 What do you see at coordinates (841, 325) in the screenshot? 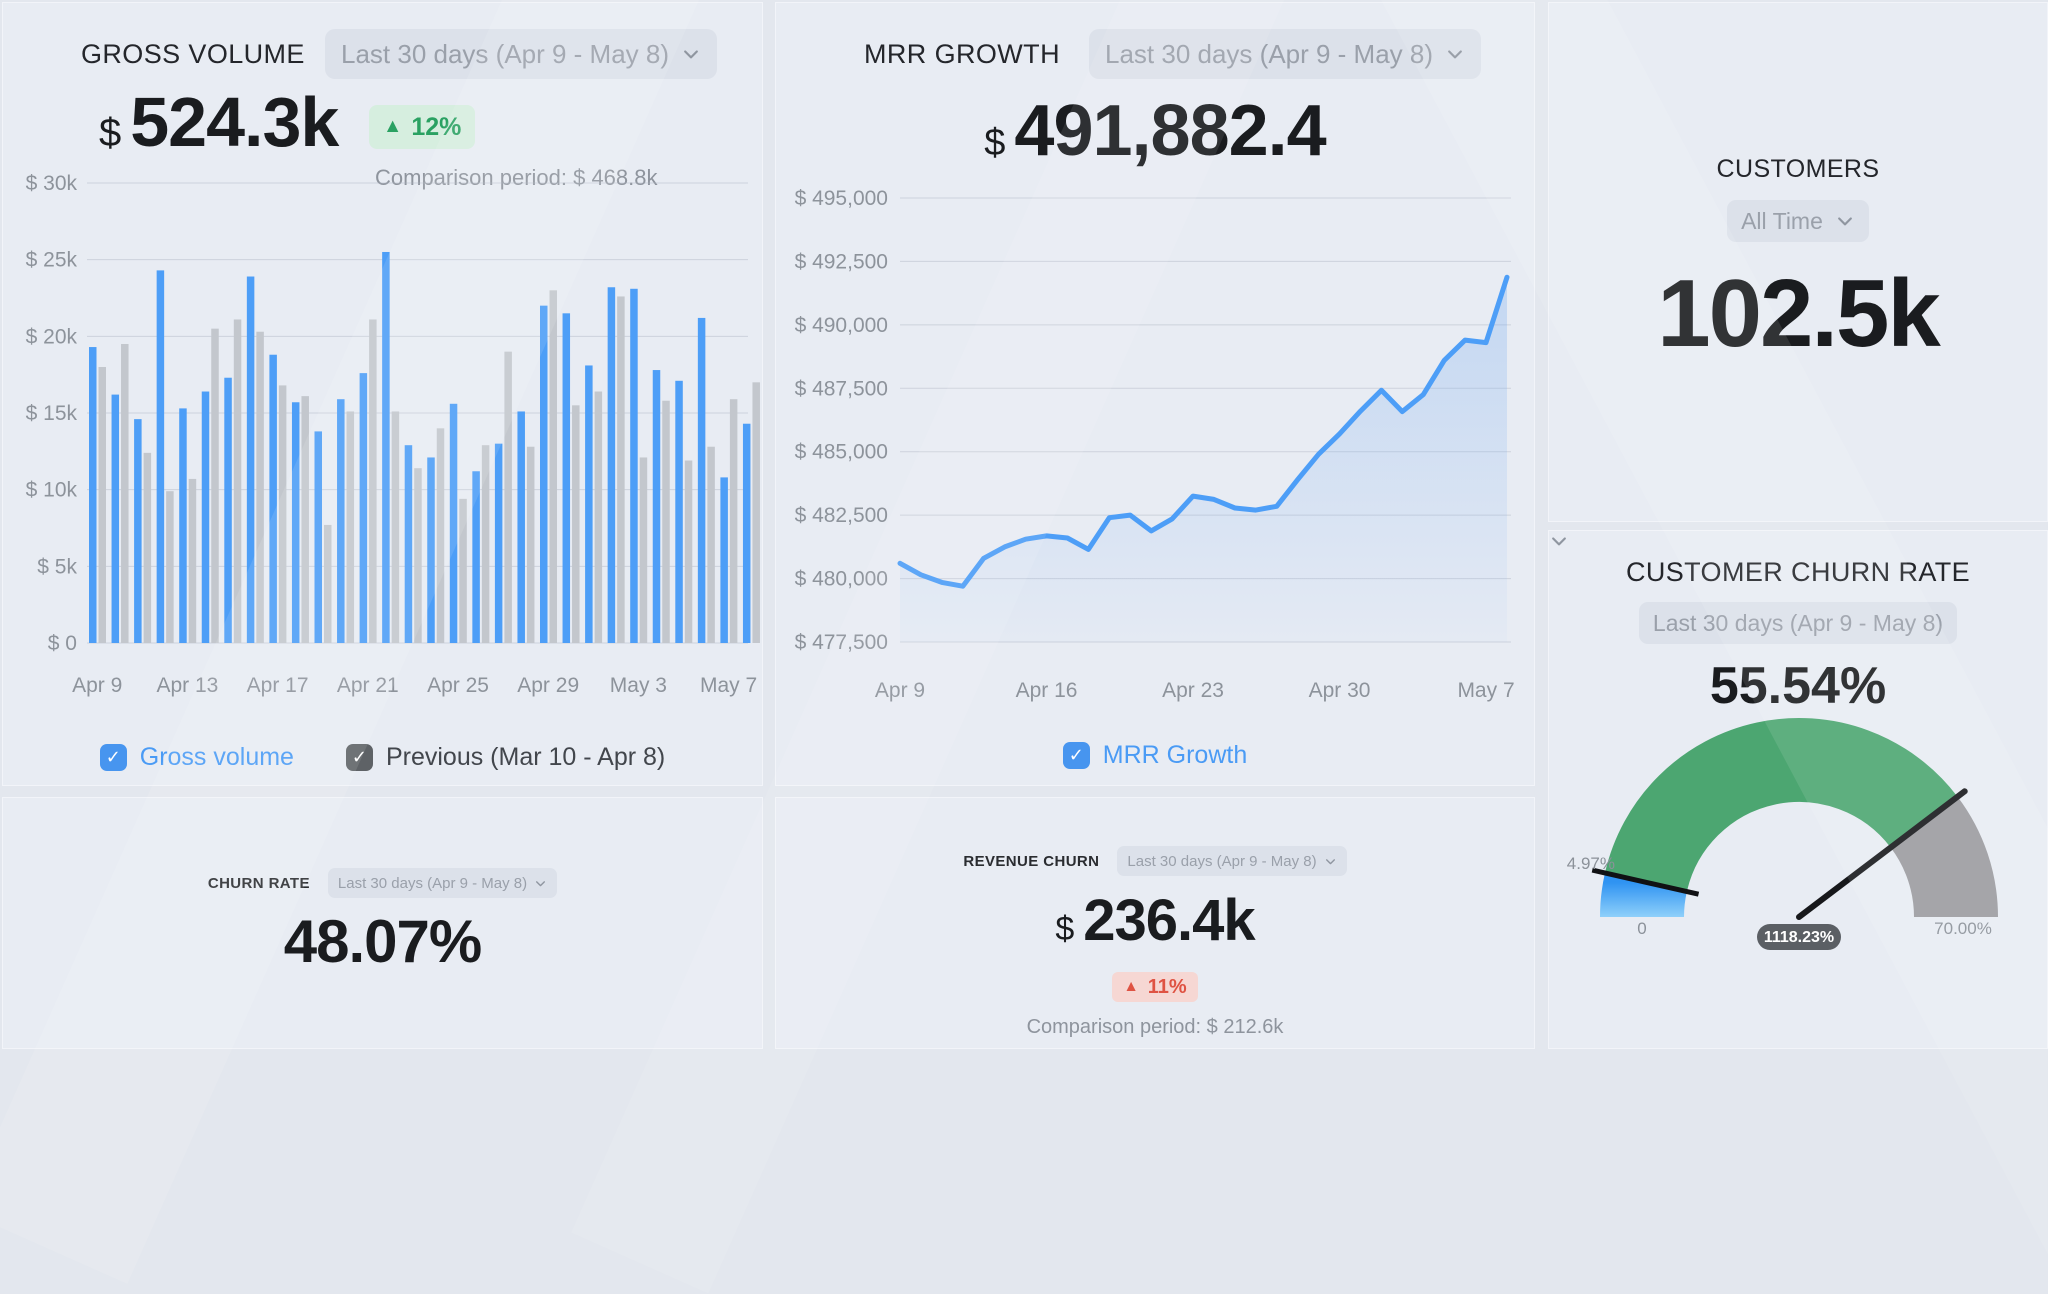
I see `svg-text: $ 490,000` at bounding box center [841, 325].